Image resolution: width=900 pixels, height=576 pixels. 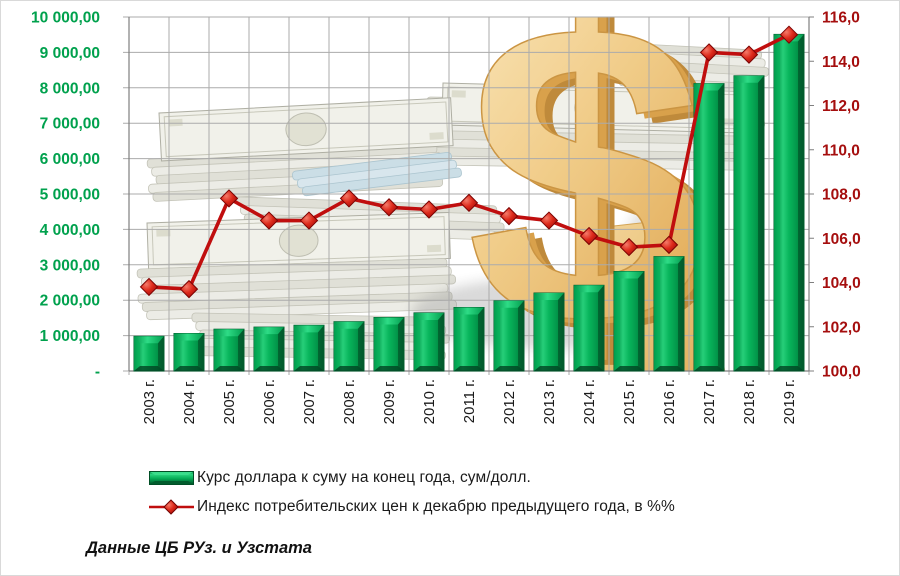 I want to click on category-label: 2009 г., so click(x=389, y=401).